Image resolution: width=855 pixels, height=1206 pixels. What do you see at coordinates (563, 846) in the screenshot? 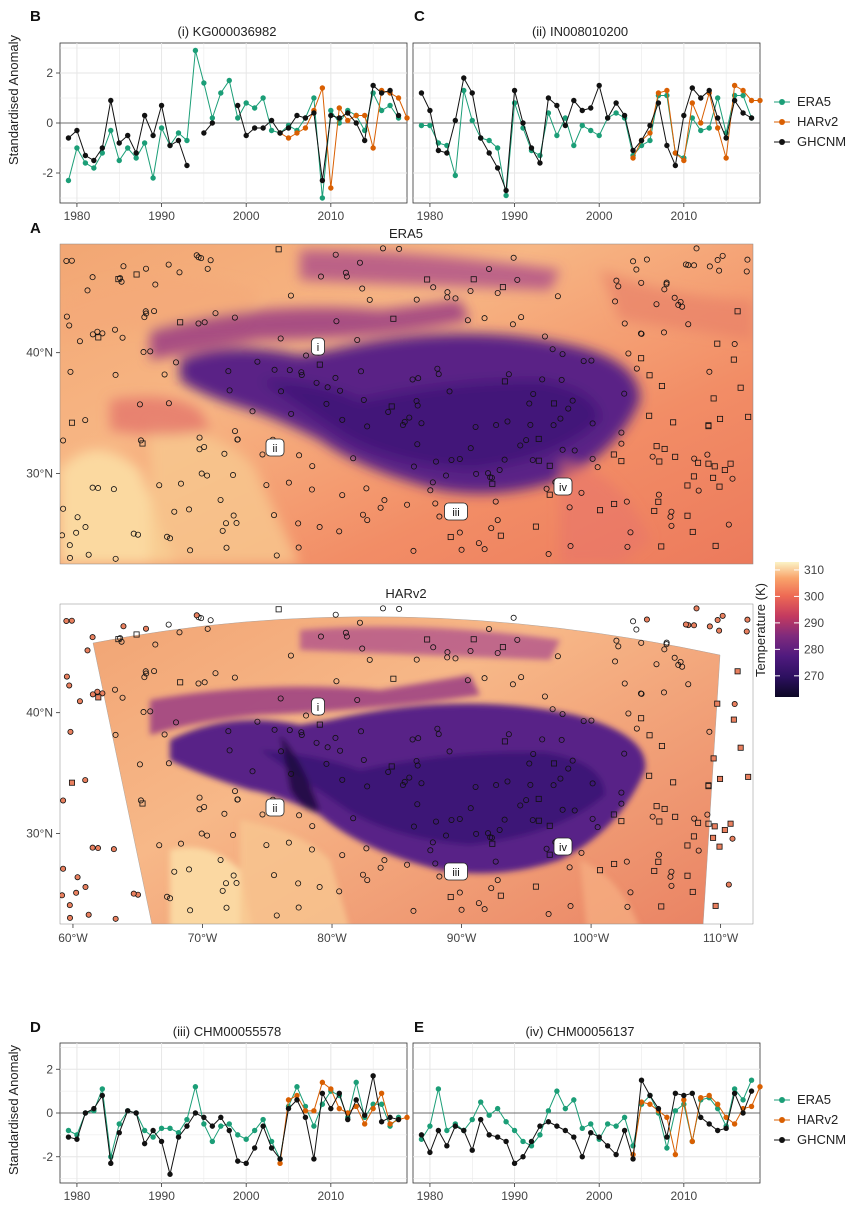
I see `station-label-box` at bounding box center [563, 846].